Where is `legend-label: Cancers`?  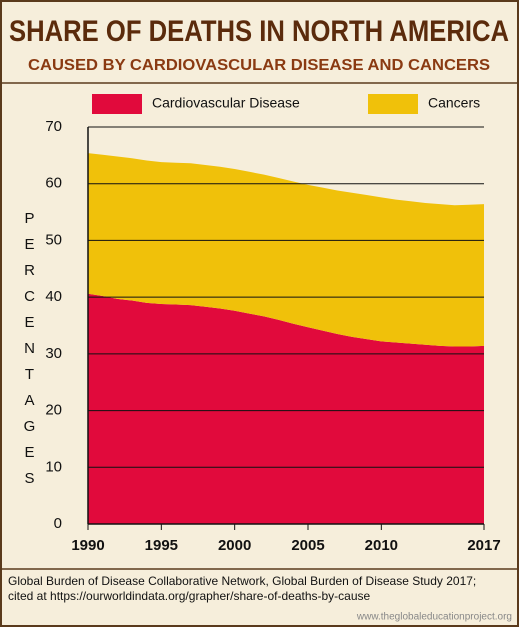
legend-label: Cancers is located at coordinates (454, 103).